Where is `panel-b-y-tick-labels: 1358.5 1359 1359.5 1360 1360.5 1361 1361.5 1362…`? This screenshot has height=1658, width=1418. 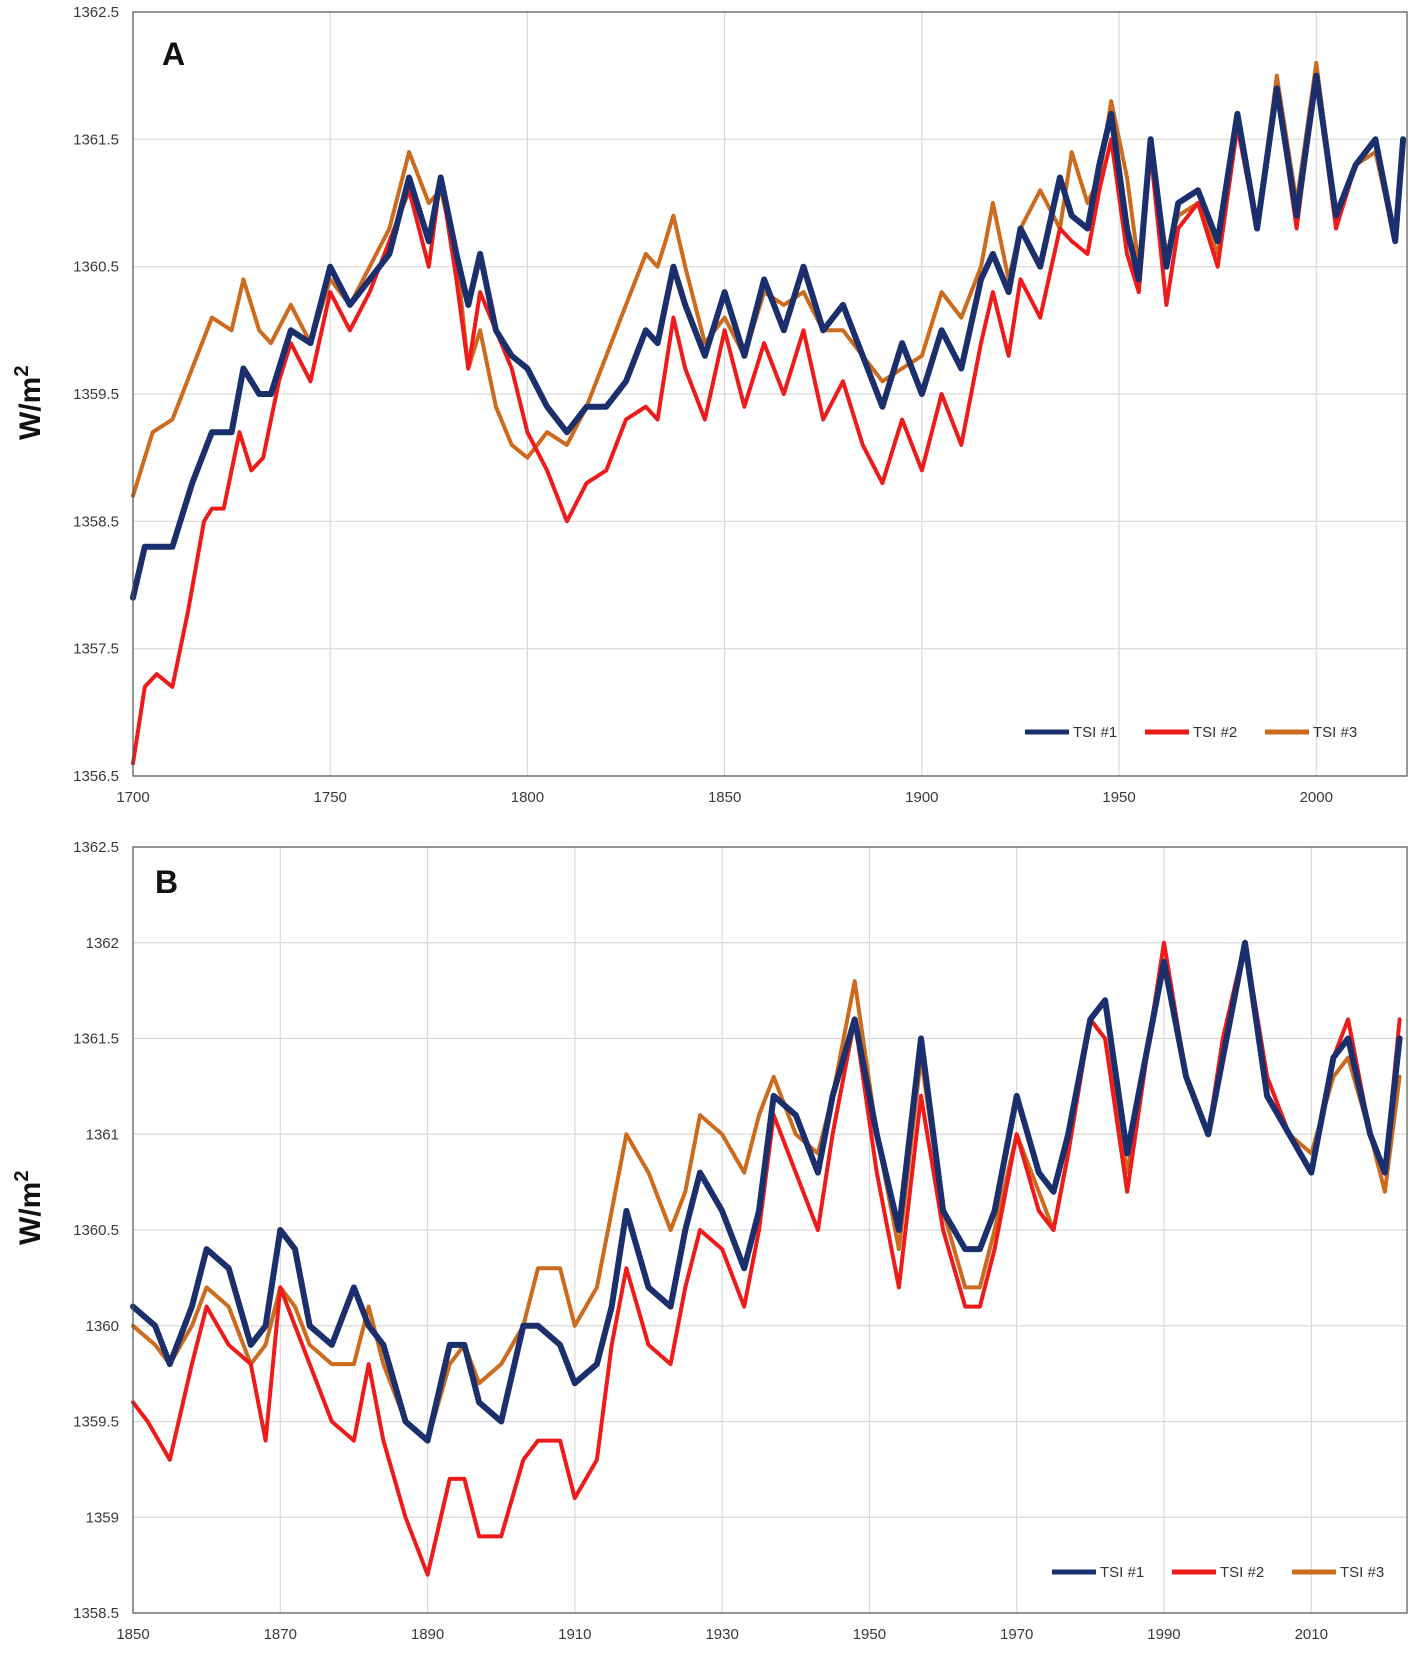 panel-b-y-tick-labels: 1358.5 1359 1359.5 1360 1360.5 1361 1361.5 1362… is located at coordinates (96, 1230).